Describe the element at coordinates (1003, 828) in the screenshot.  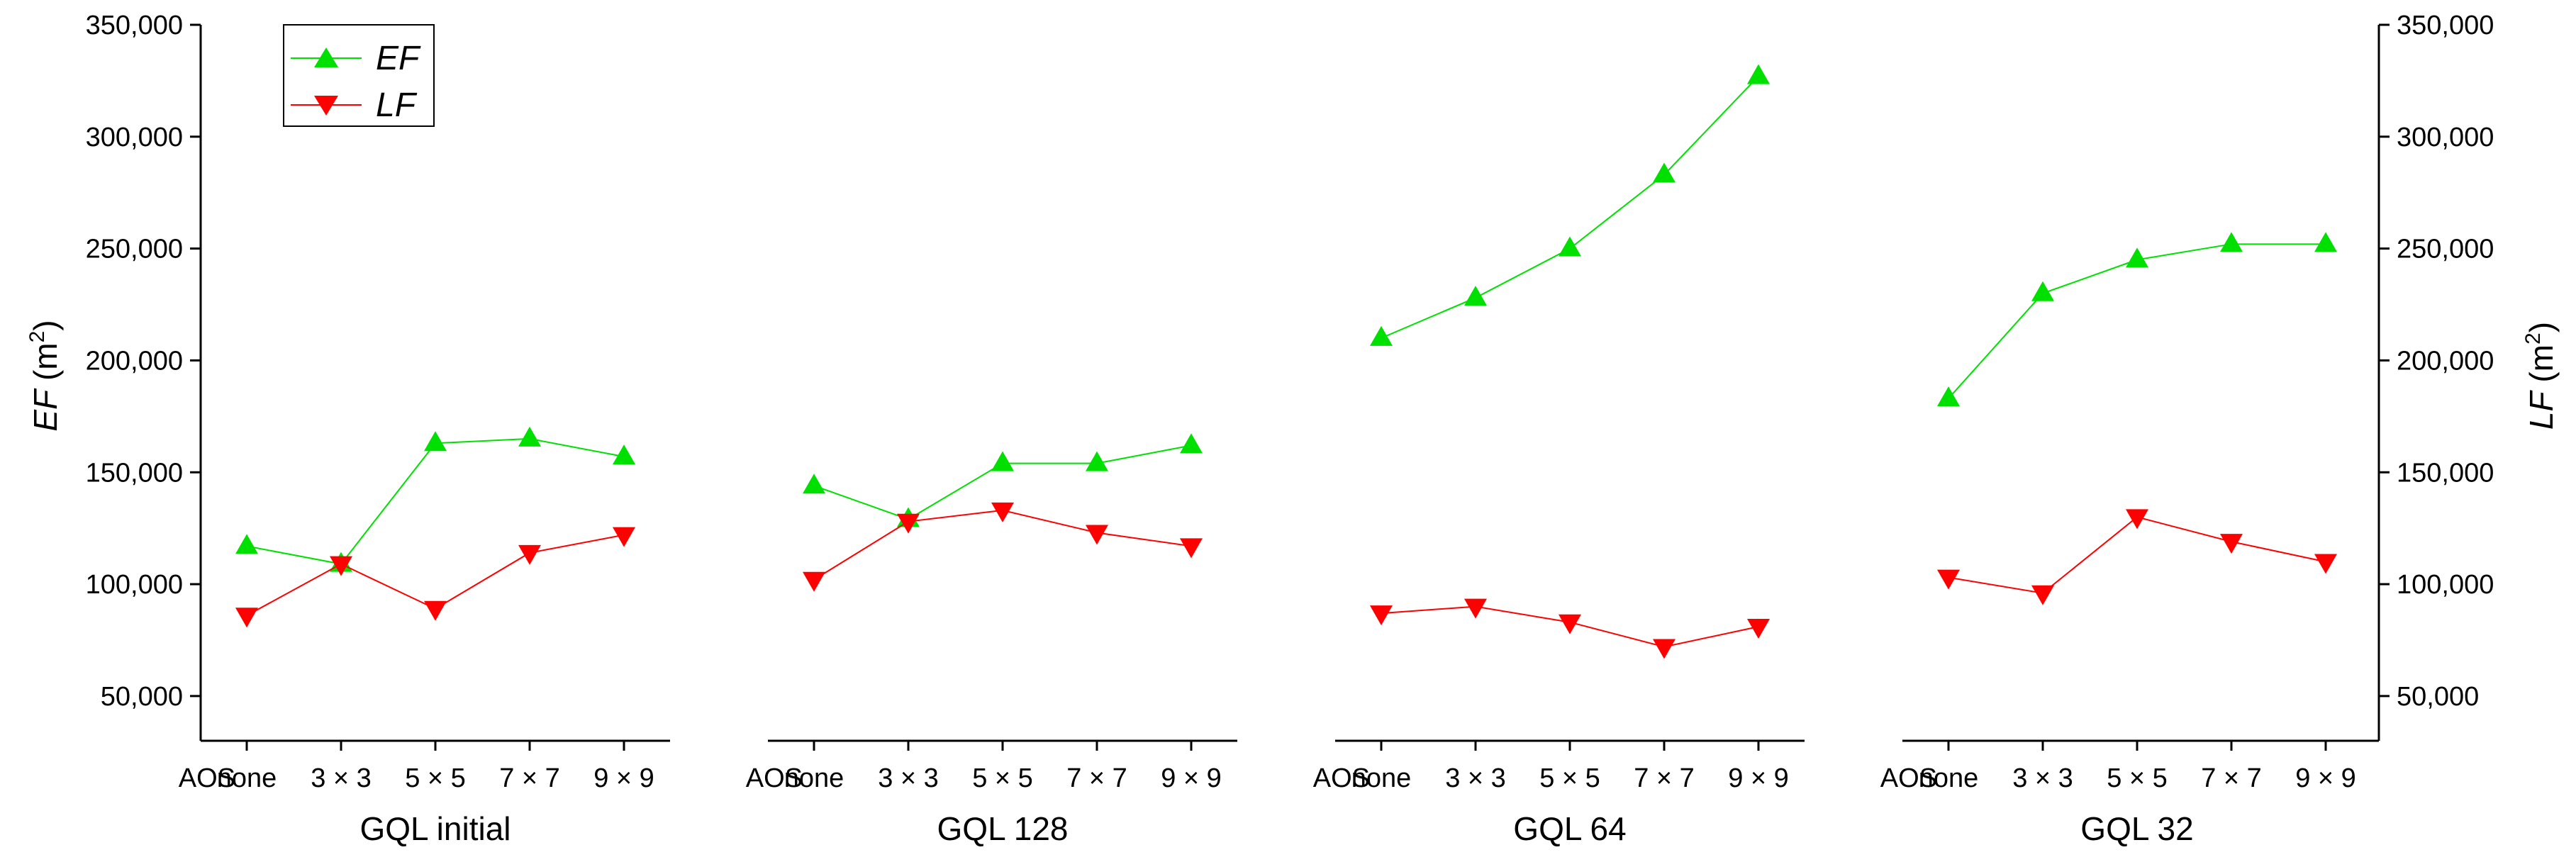
I see `panel-title: GQL 128` at that location.